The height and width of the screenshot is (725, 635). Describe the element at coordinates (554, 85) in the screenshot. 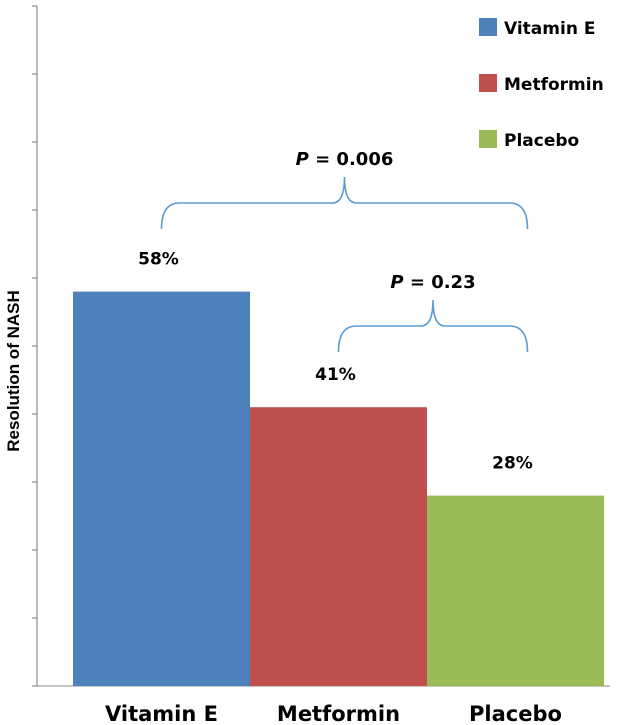

I see `legend-label-metformin: Metformin` at that location.